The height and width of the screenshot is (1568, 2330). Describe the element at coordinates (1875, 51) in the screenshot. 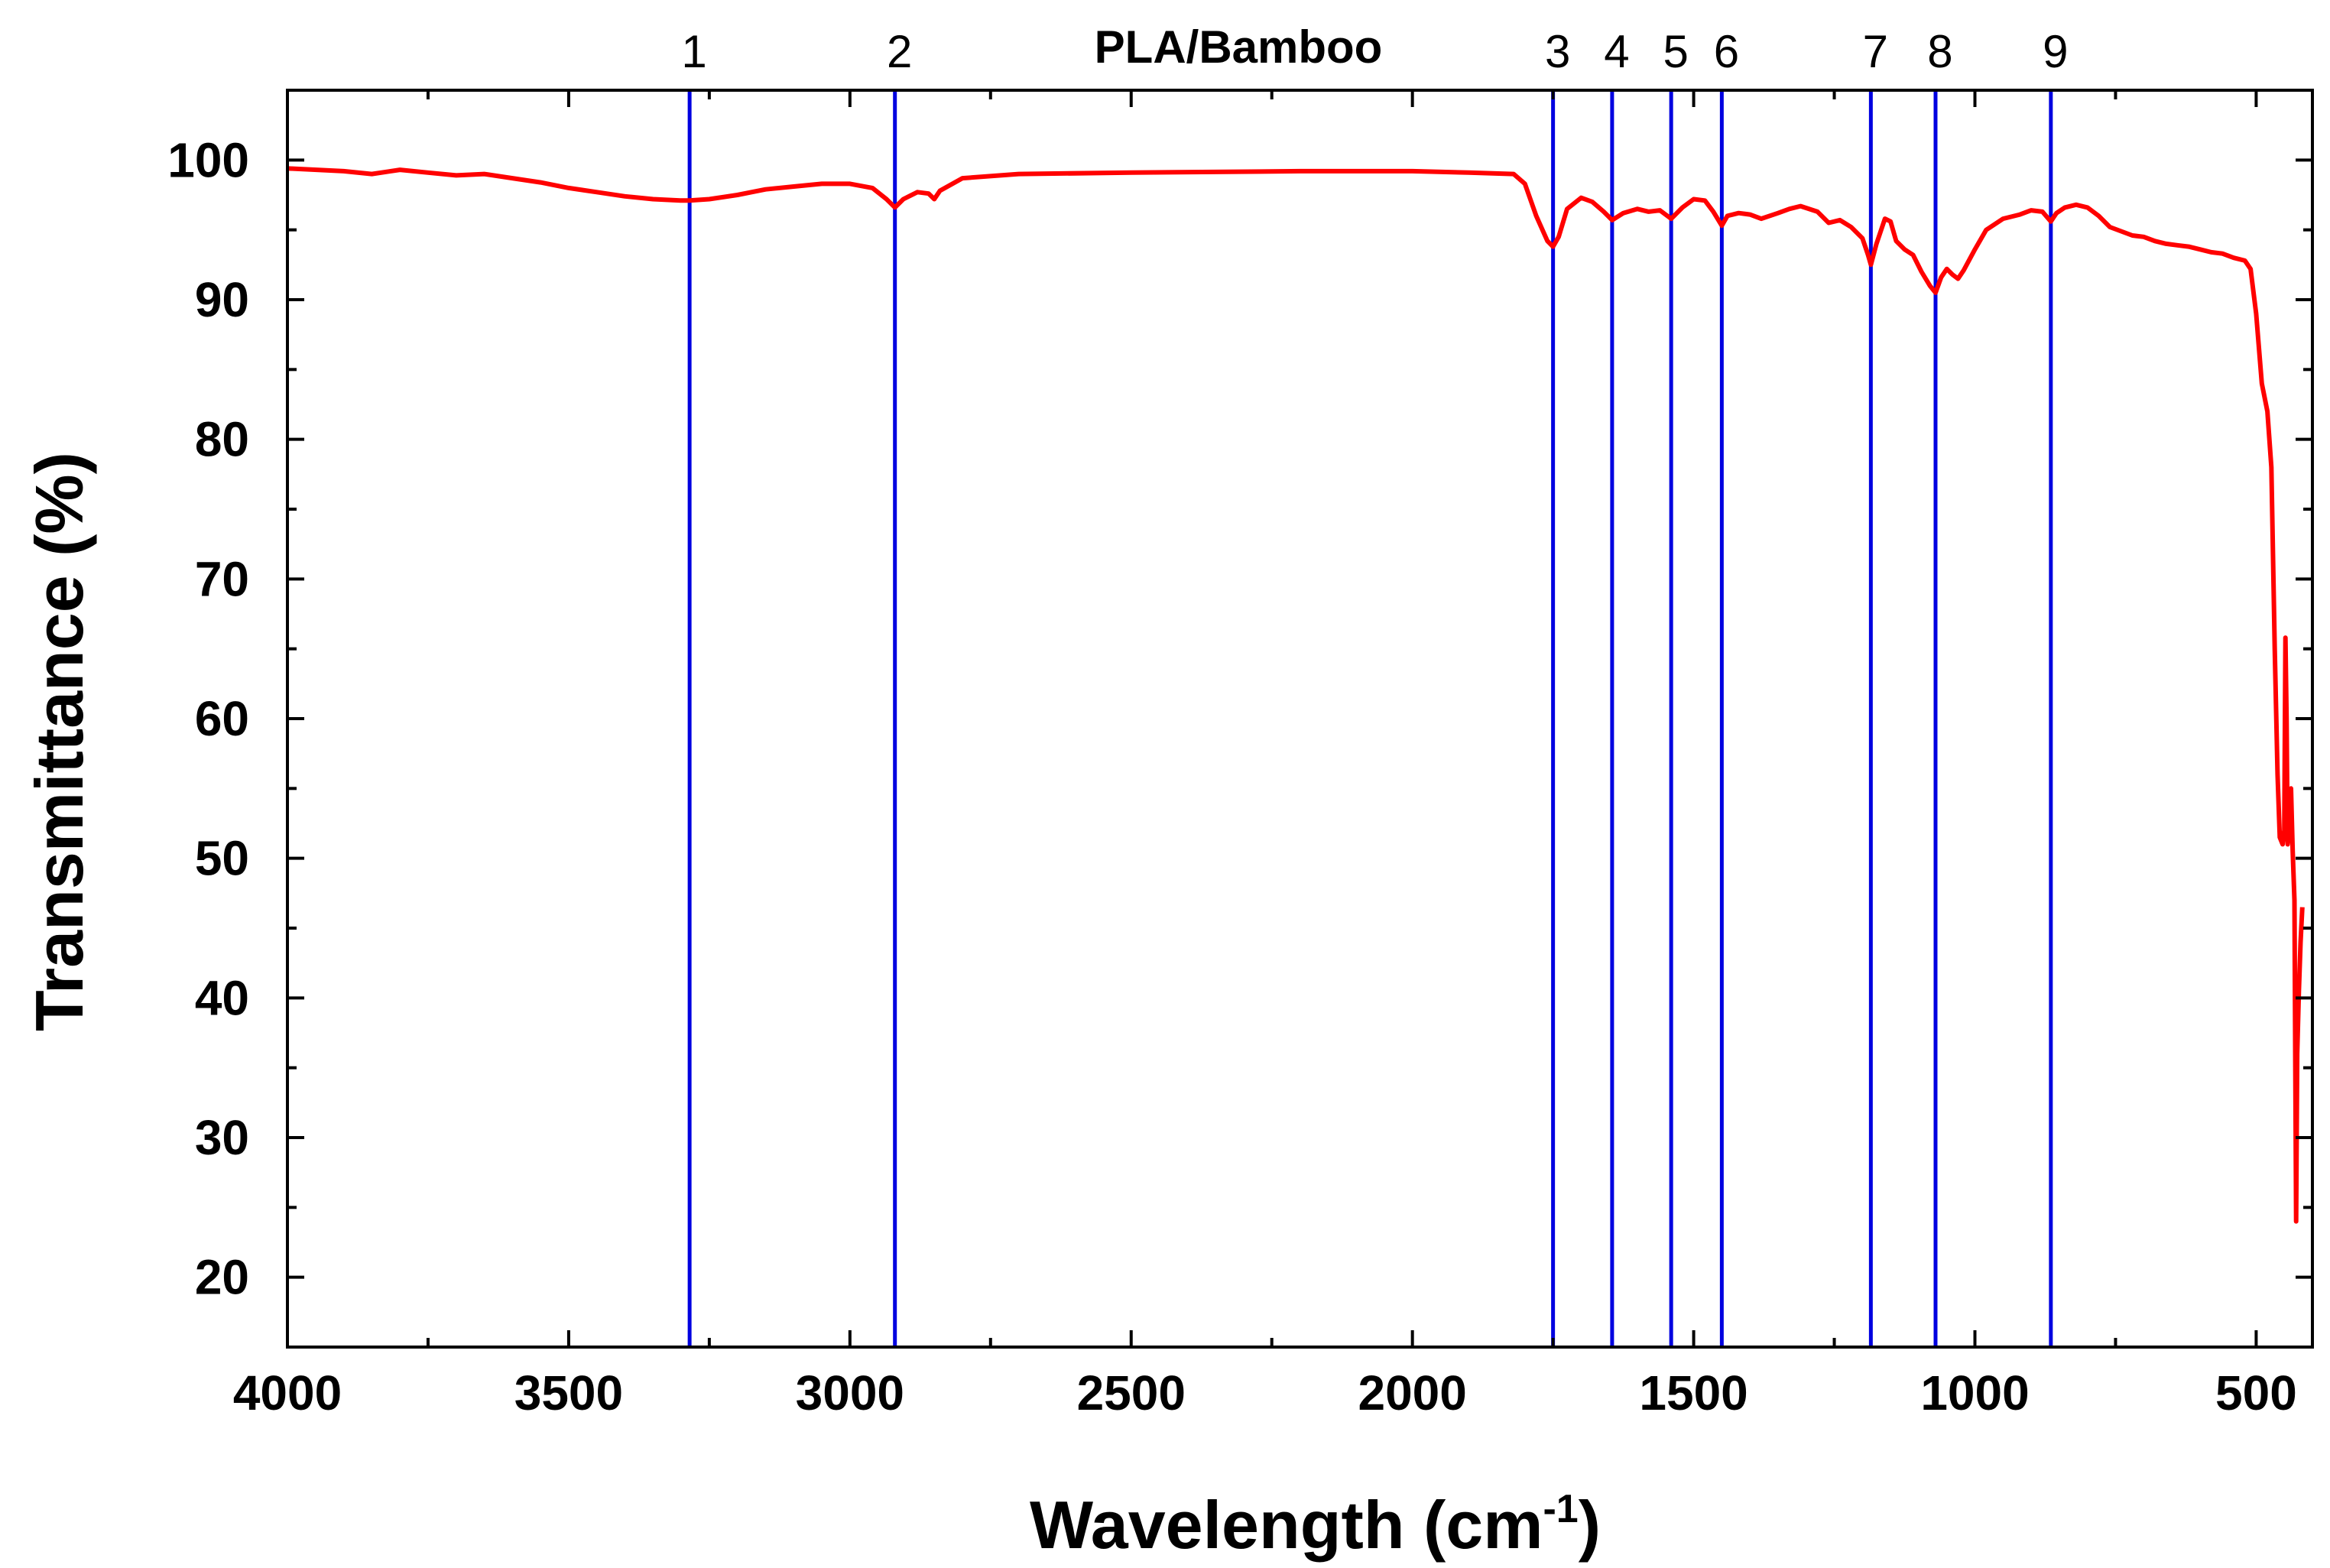

I see `marker-label-7: 7` at that location.